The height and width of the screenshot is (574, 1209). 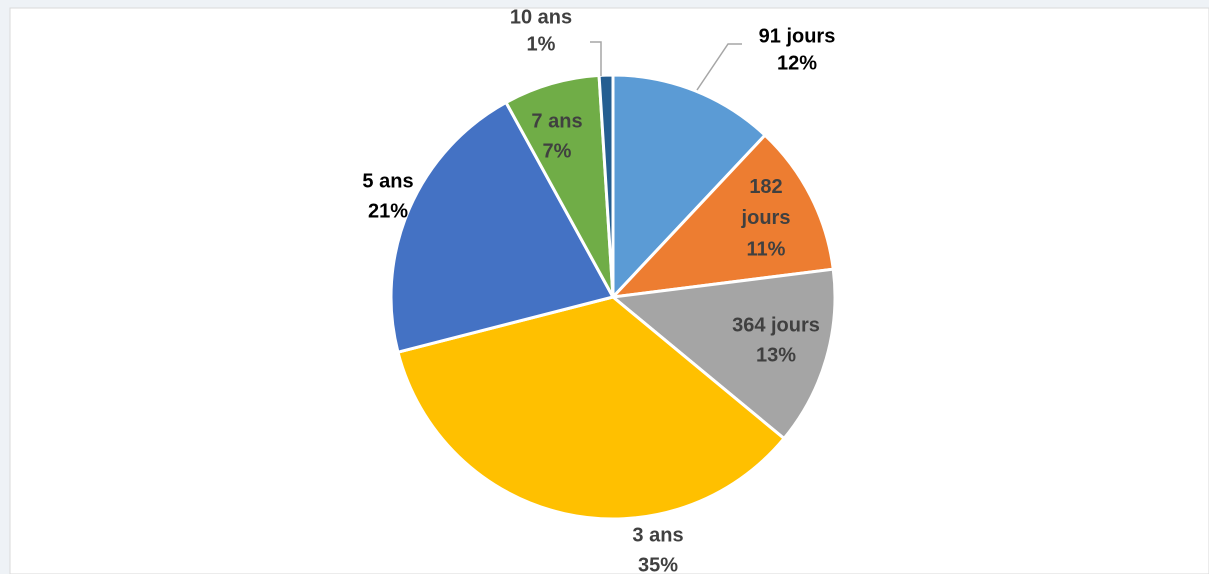 I want to click on data-label-value: 11%, so click(x=766, y=249).